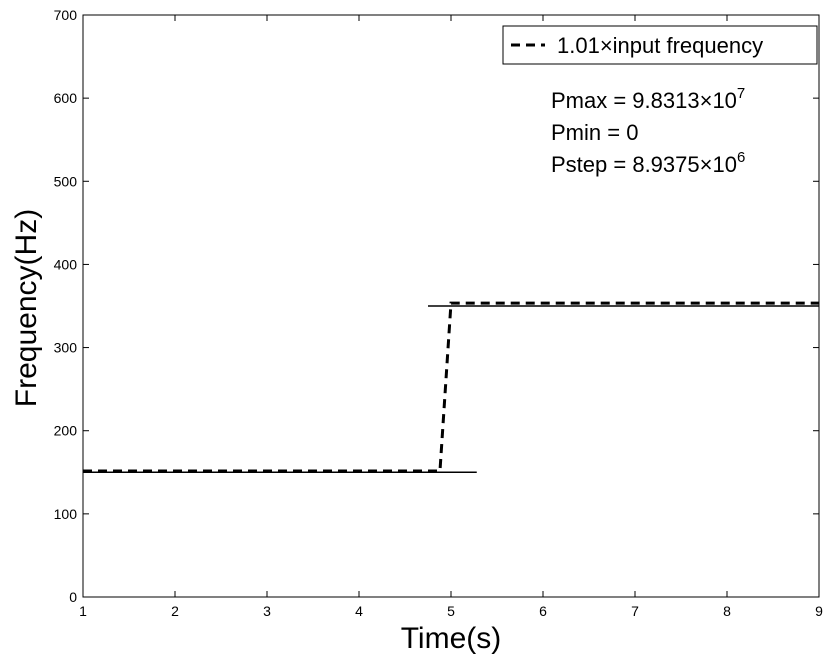 The image size is (830, 660). Describe the element at coordinates (26, 308) in the screenshot. I see `y-axis-label: Frequency(Hz)` at that location.